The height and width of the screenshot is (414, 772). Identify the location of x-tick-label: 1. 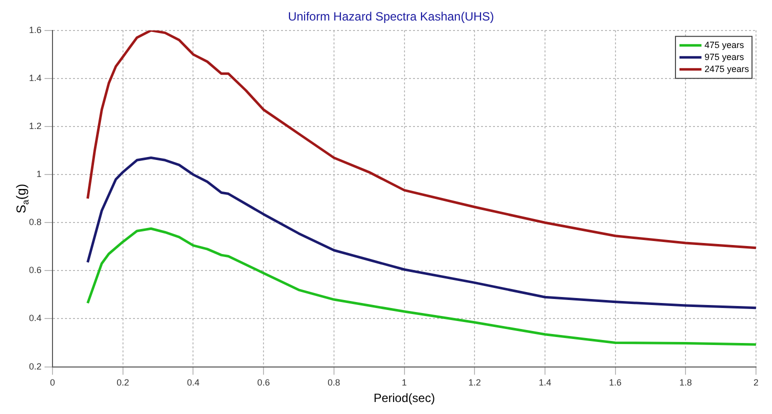
(404, 383).